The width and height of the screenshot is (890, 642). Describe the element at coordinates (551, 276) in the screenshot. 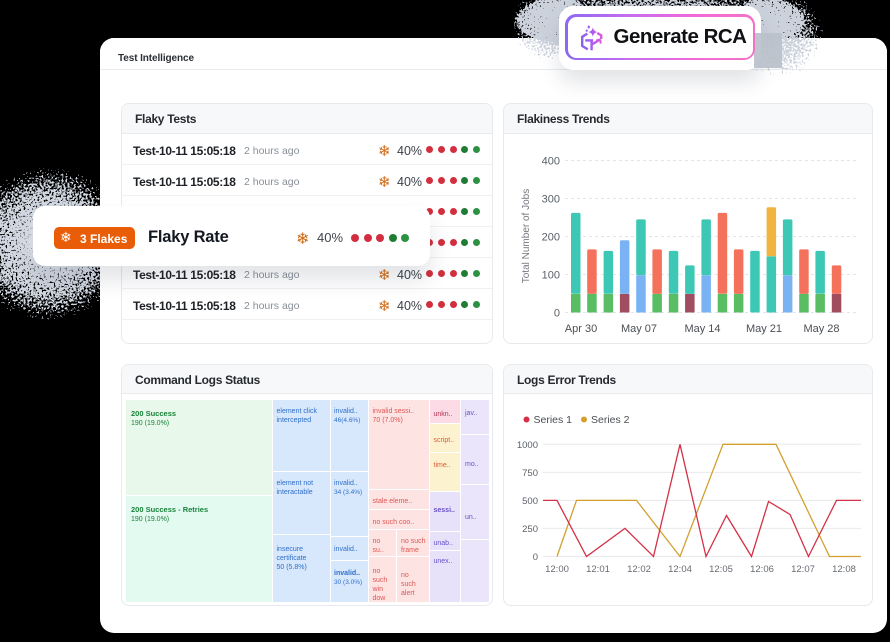

I see `svg-text: 100` at that location.